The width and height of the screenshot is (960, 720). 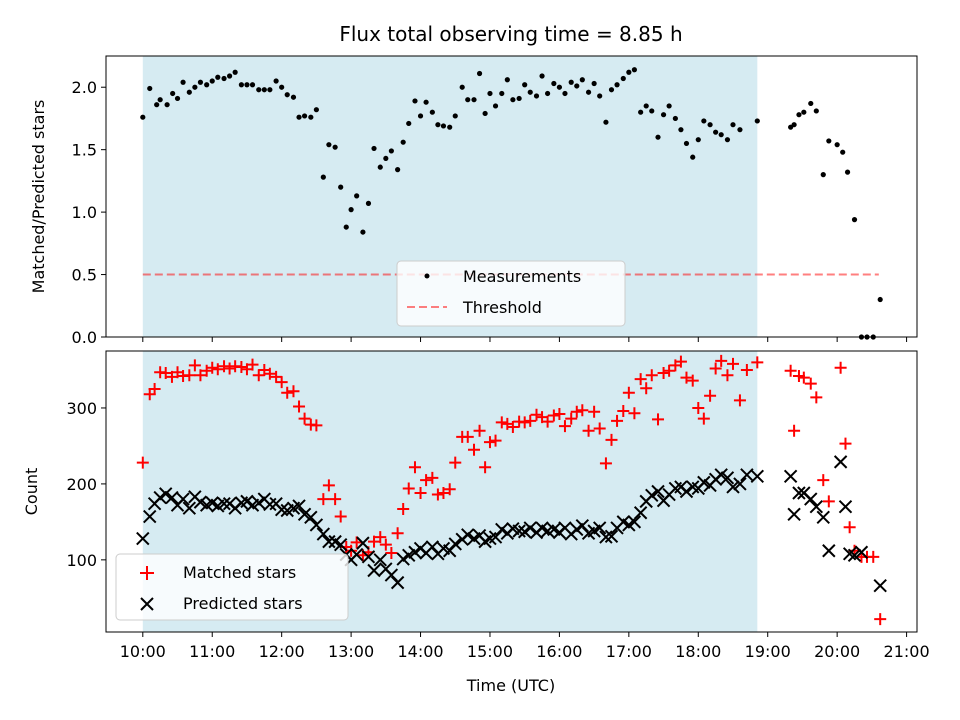 What do you see at coordinates (837, 651) in the screenshot?
I see `x-tick-label: 20:00` at bounding box center [837, 651].